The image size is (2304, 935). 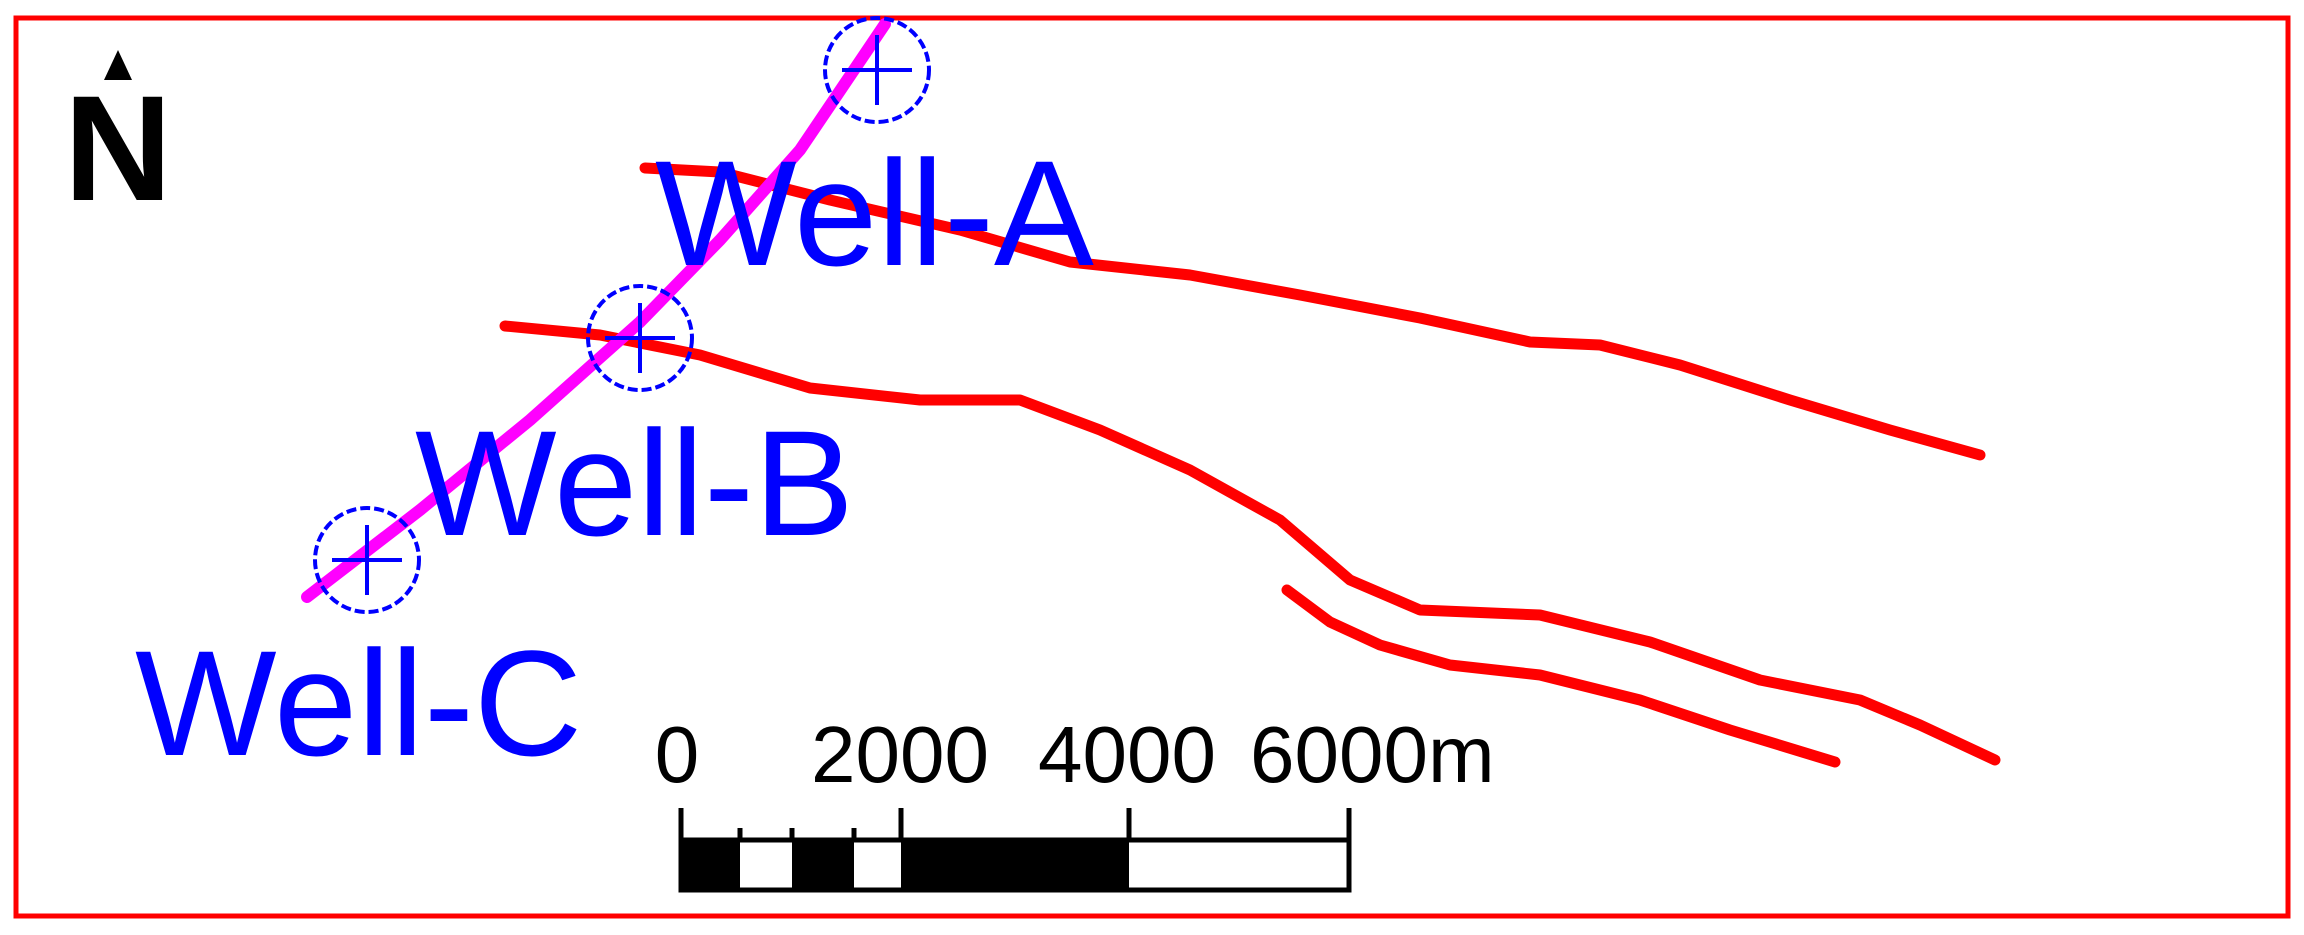 What do you see at coordinates (874, 213) in the screenshot?
I see `well-a-label: Well-A` at bounding box center [874, 213].